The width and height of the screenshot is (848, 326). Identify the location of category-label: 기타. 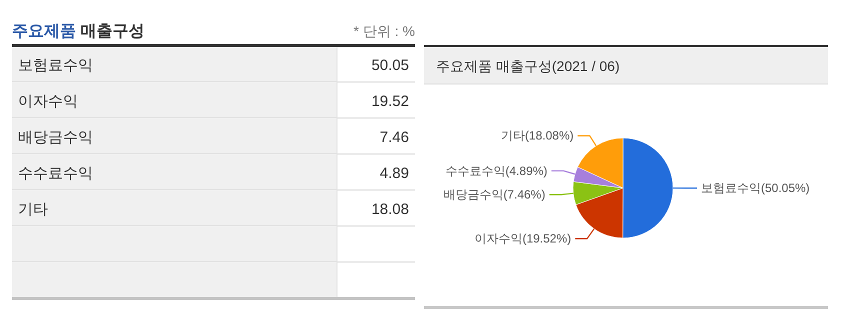
(33, 209).